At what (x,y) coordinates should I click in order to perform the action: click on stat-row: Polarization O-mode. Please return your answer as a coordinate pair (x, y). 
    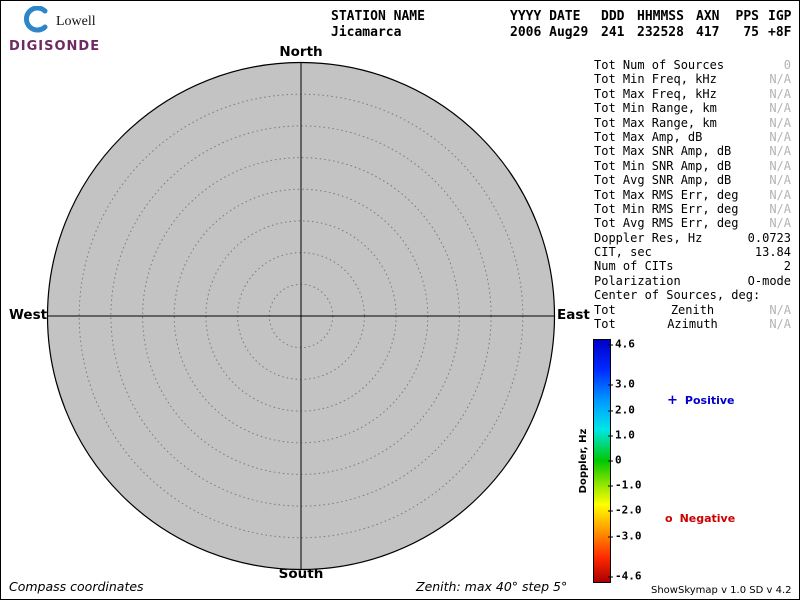
    Looking at the image, I should click on (692, 281).